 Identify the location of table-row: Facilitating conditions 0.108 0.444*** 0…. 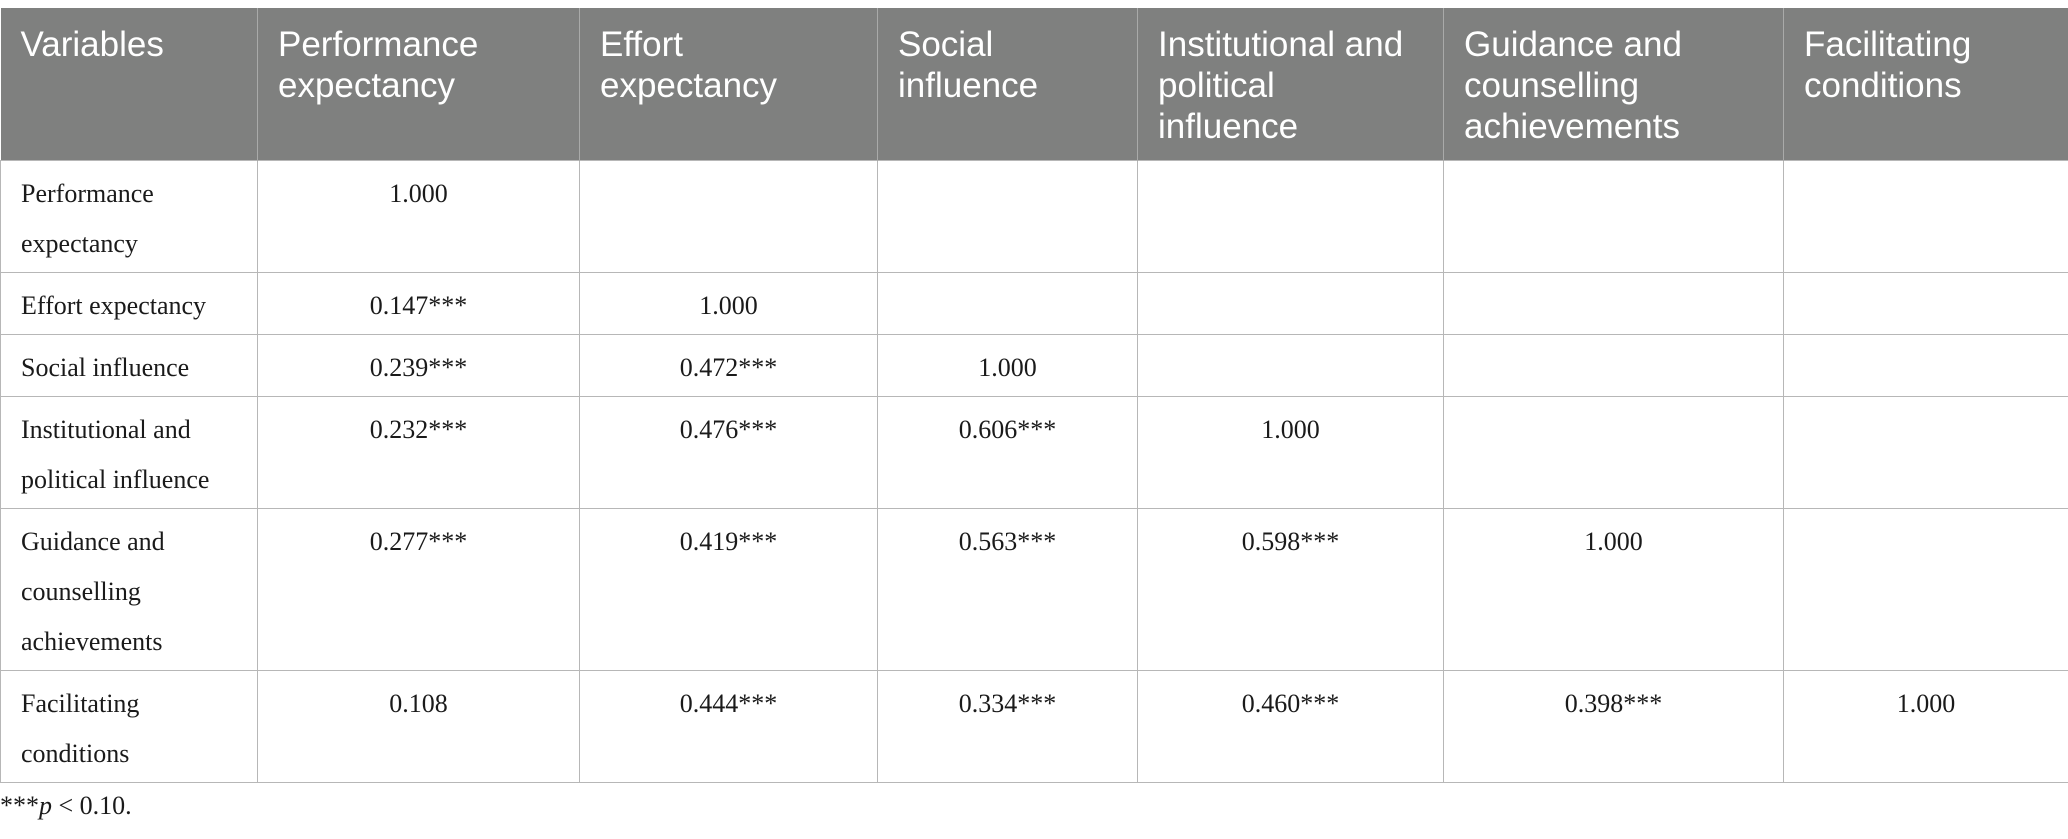
(1034, 726).